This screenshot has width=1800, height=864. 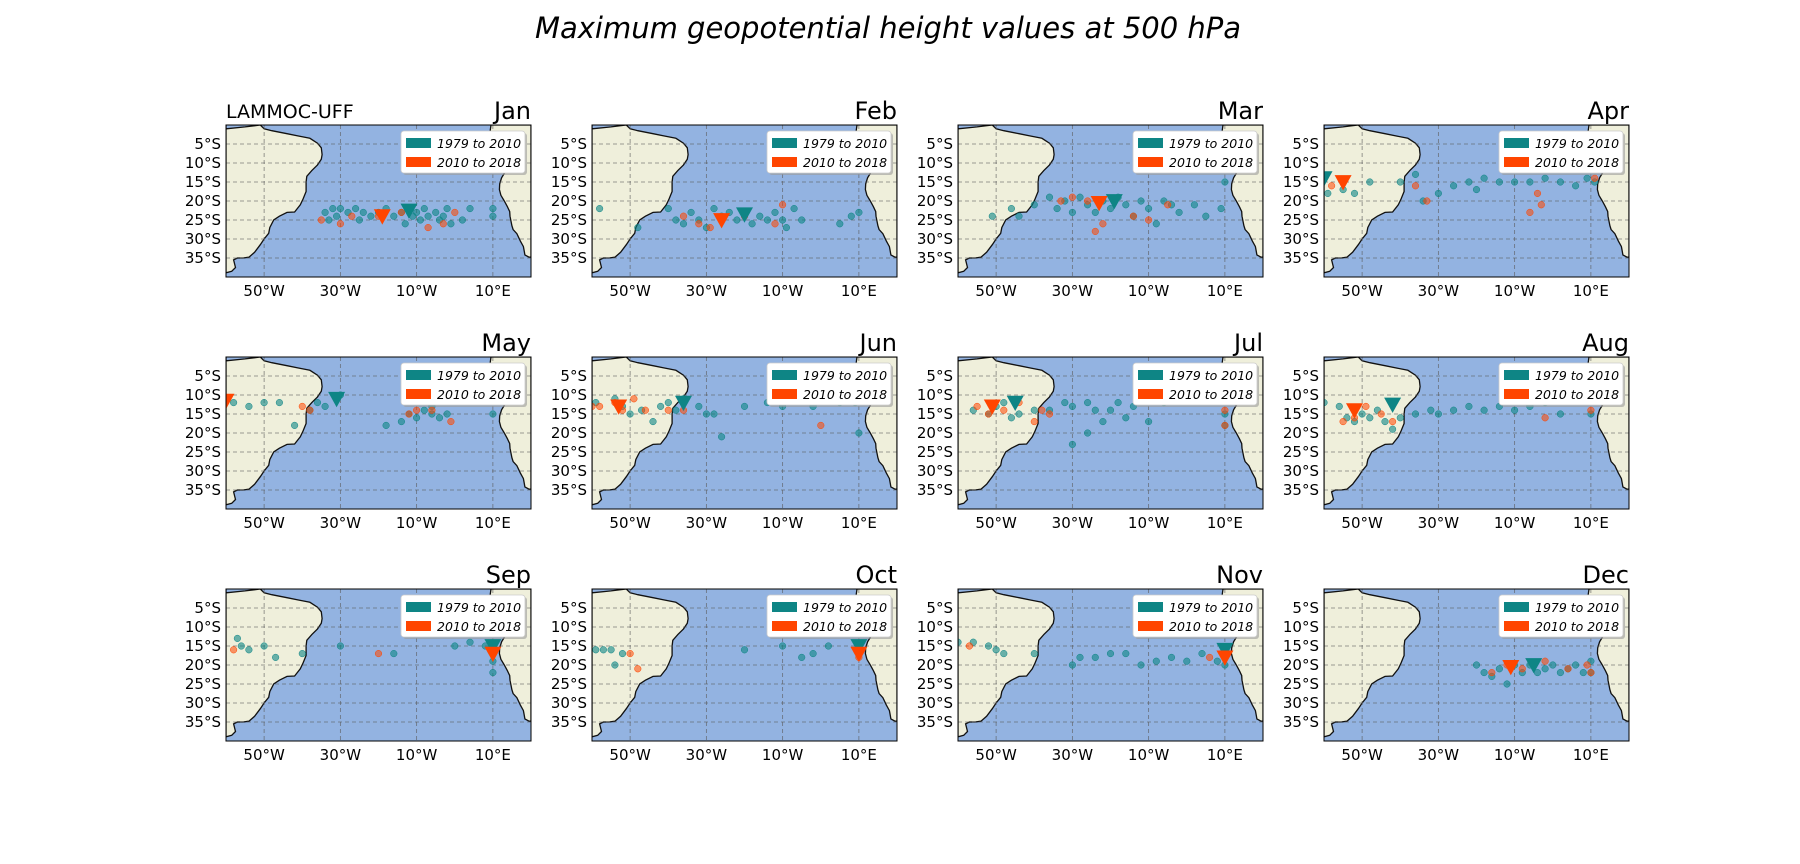 I want to click on lat-tick-label: 20°S, so click(x=935, y=665).